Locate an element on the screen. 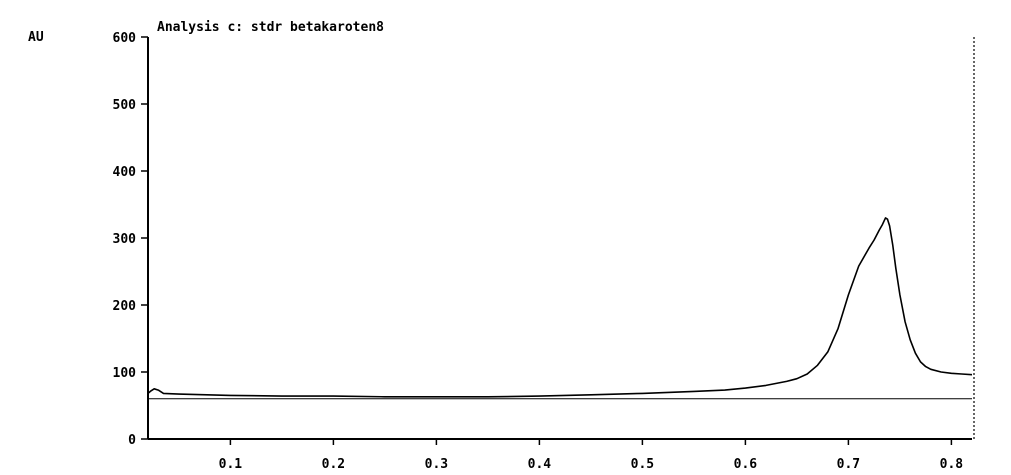  x-tick-label: 0.2 is located at coordinates (333, 464).